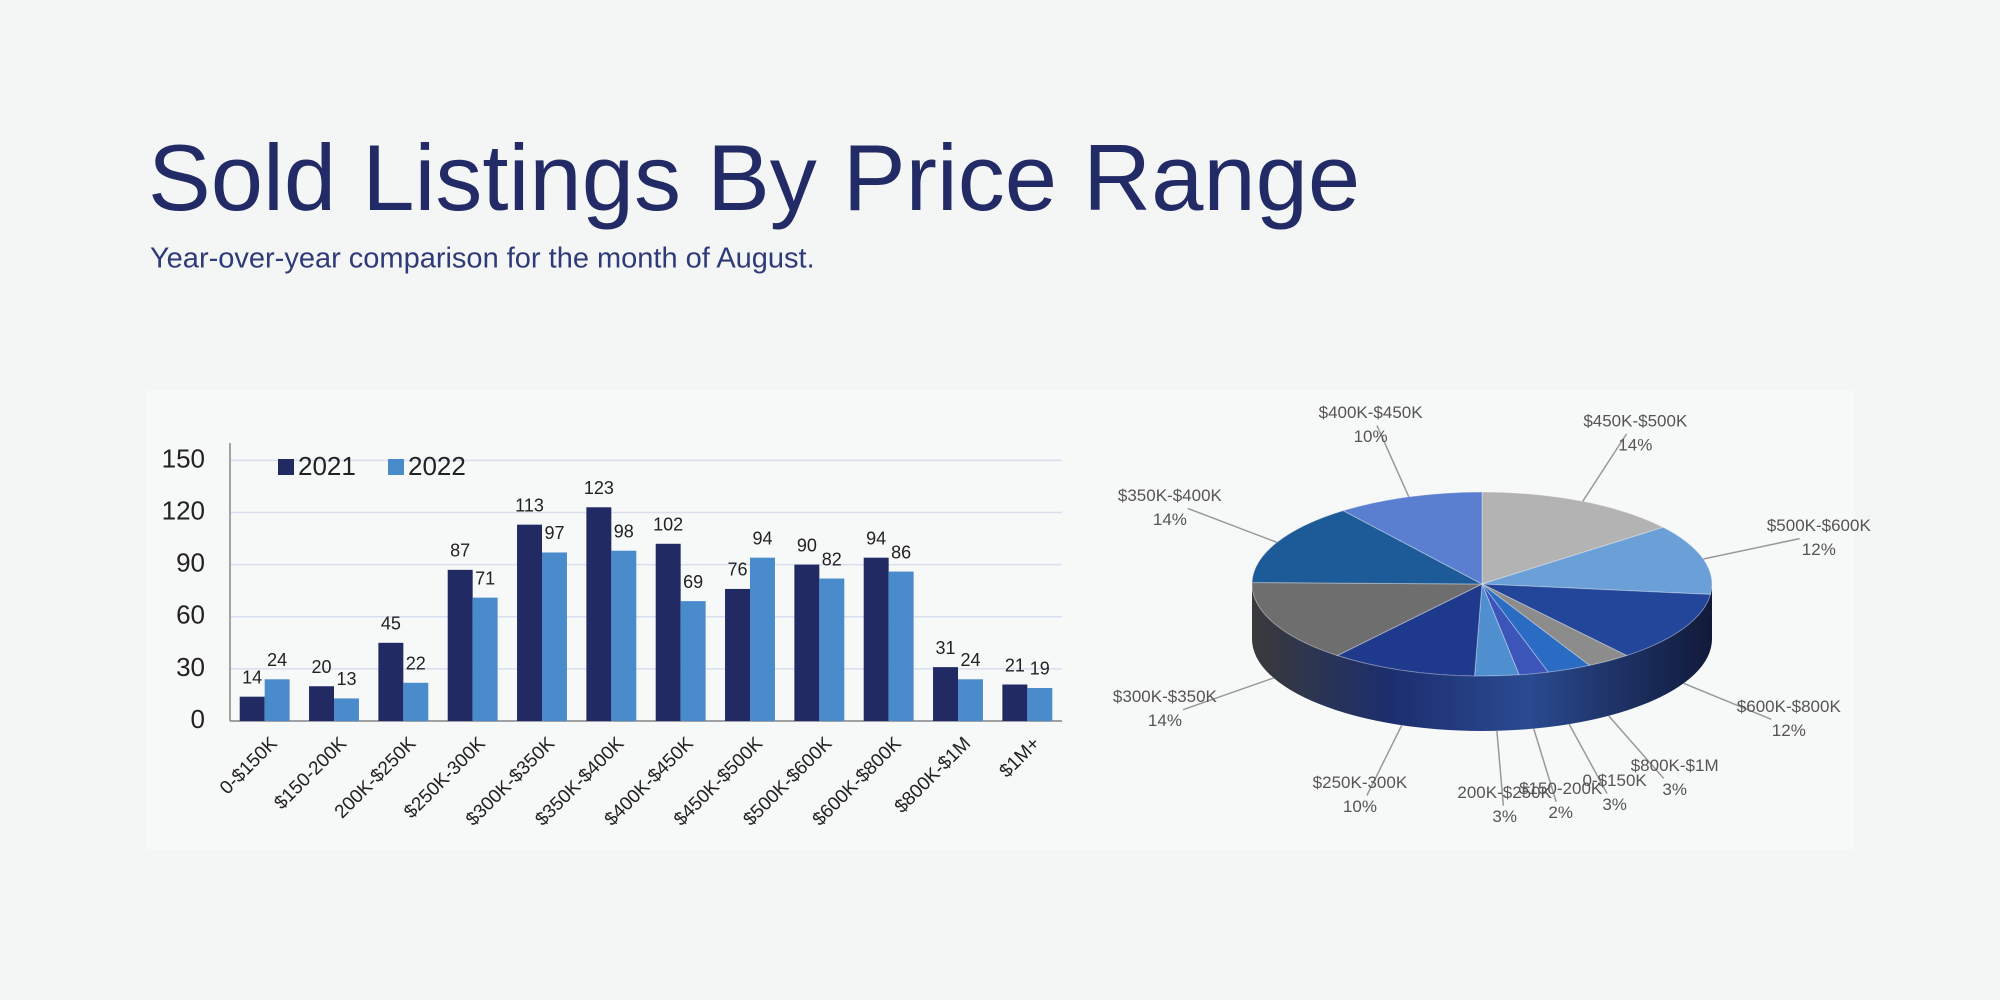 This screenshot has width=2000, height=1000. What do you see at coordinates (190, 615) in the screenshot?
I see `y-tick-label: 60` at bounding box center [190, 615].